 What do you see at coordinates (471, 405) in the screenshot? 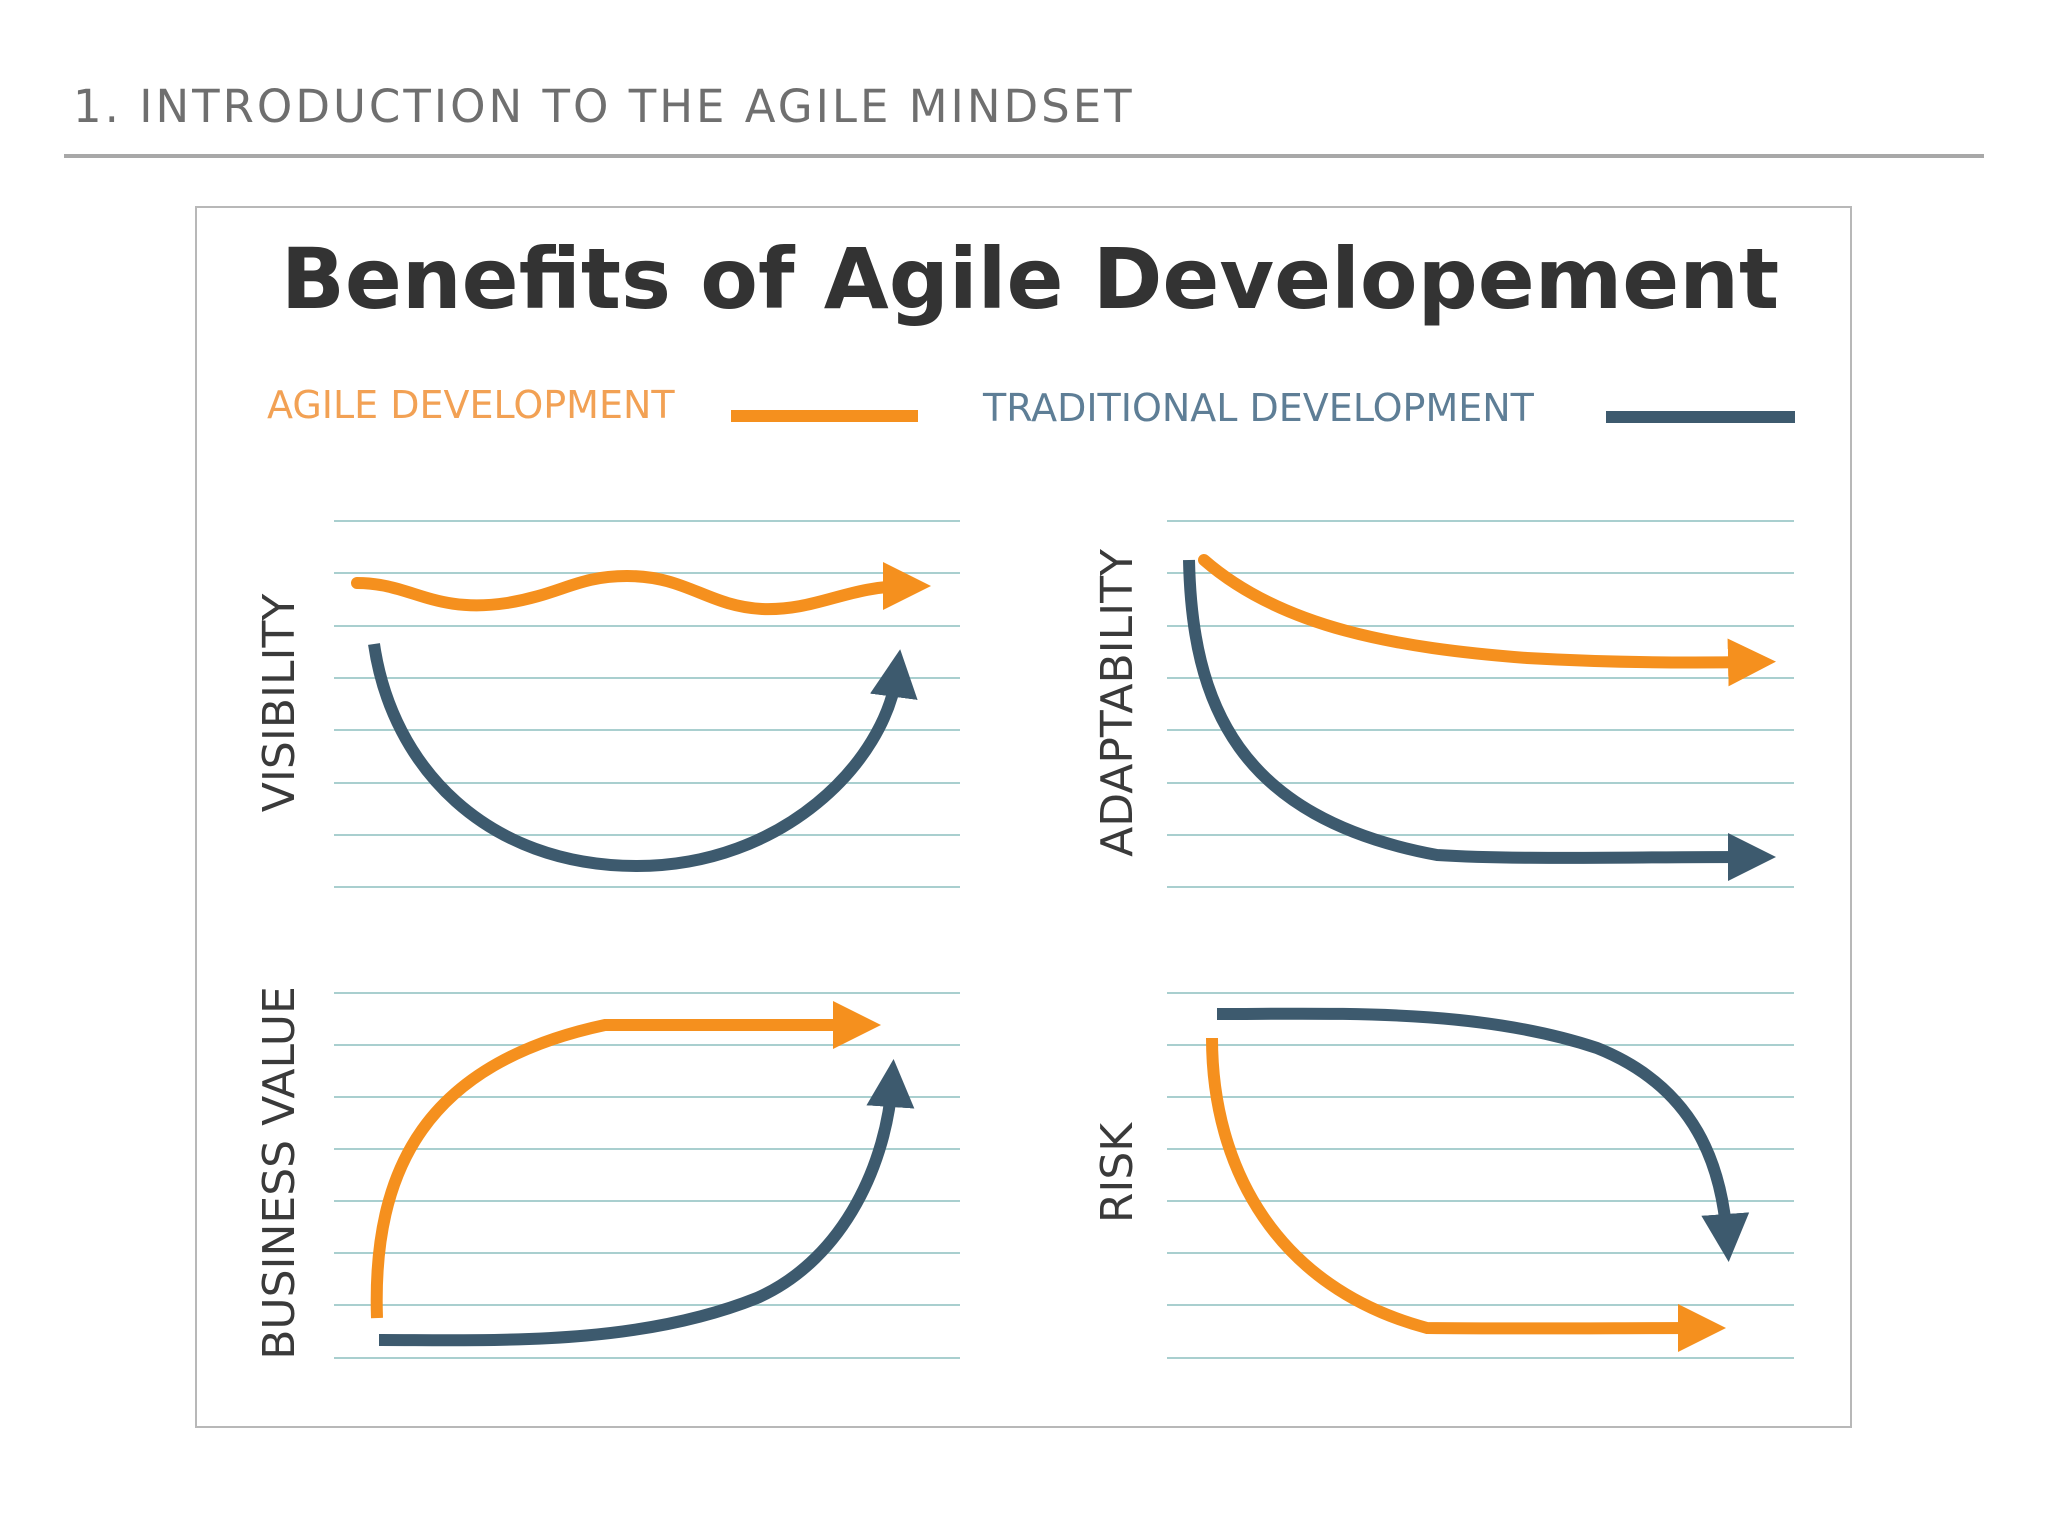
I see `legend-agile-label: AGILE DEVELOPMENT` at bounding box center [471, 405].